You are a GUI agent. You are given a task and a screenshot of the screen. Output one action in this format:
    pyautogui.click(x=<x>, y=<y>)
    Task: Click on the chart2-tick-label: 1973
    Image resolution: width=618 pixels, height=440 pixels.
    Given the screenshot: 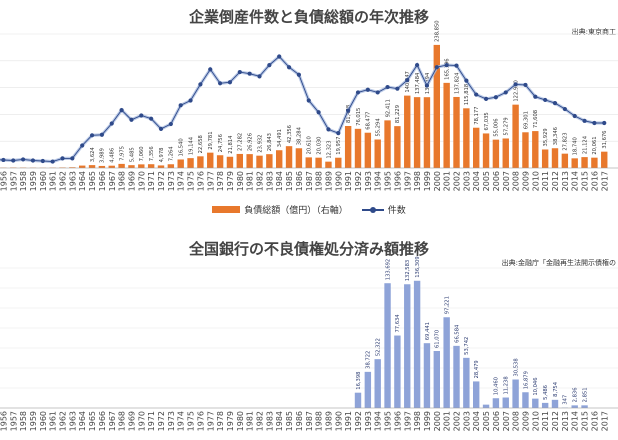 What is the action you would take?
    pyautogui.click(x=171, y=421)
    